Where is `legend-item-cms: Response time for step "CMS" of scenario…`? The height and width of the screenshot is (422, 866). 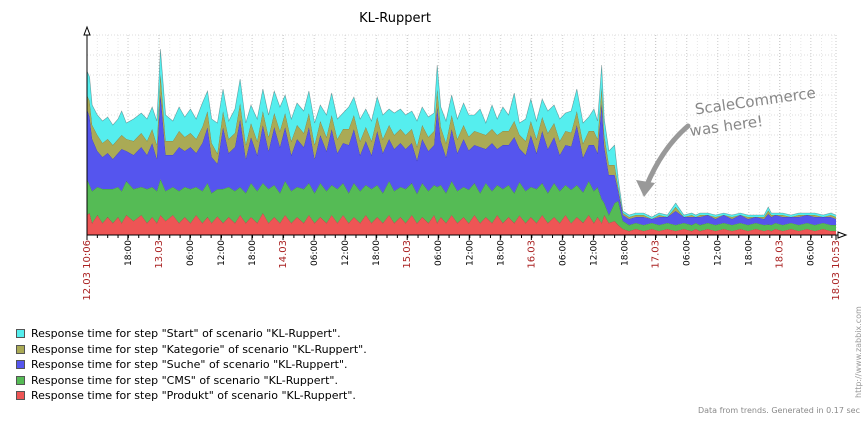 legend-item-cms: Response time for step "CMS" of scenario… is located at coordinates (191, 381).